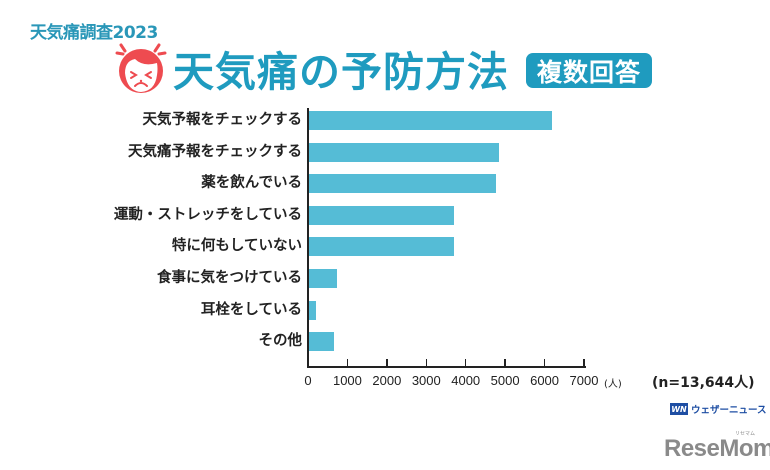 The image size is (770, 470). I want to click on x-tick-label: 2000, so click(387, 380).